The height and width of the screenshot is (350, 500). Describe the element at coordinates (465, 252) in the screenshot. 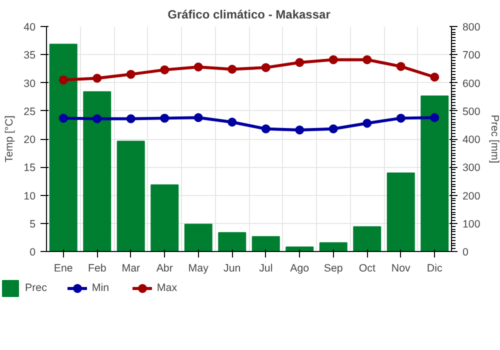

I see `y2-tick-label: 0` at that location.